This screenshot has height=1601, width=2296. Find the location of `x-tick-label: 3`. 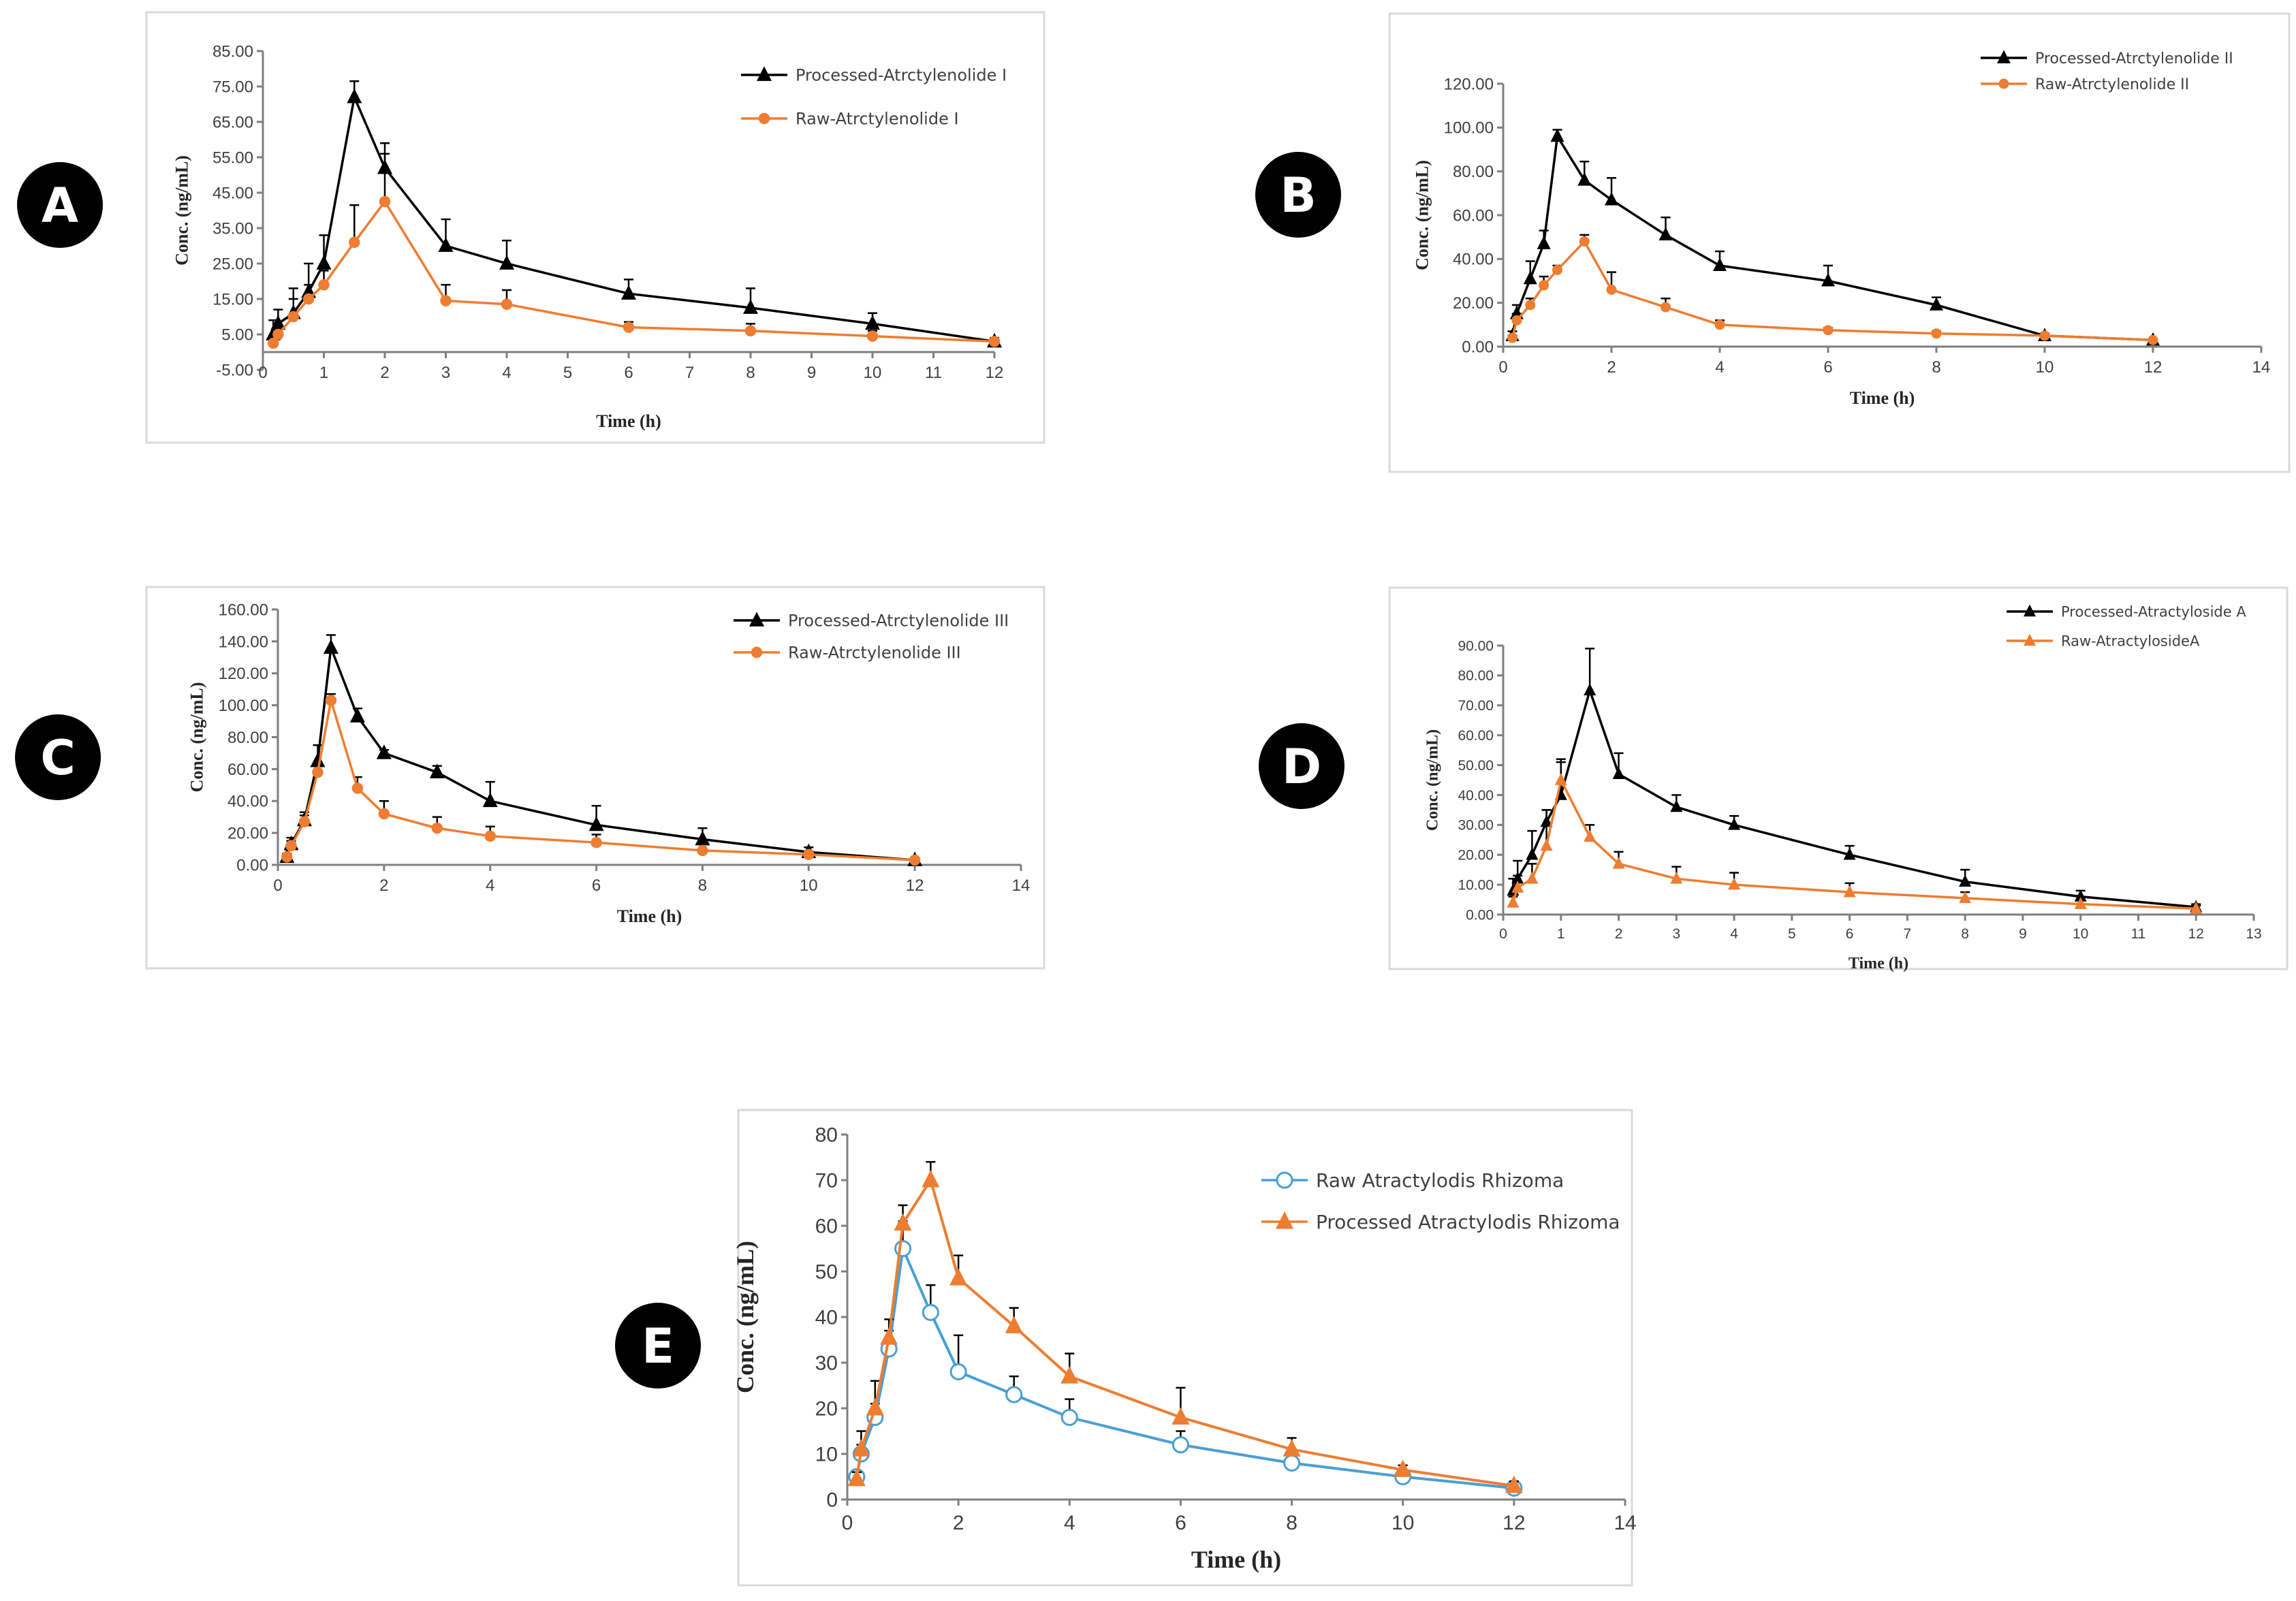

x-tick-label: 3 is located at coordinates (445, 373).